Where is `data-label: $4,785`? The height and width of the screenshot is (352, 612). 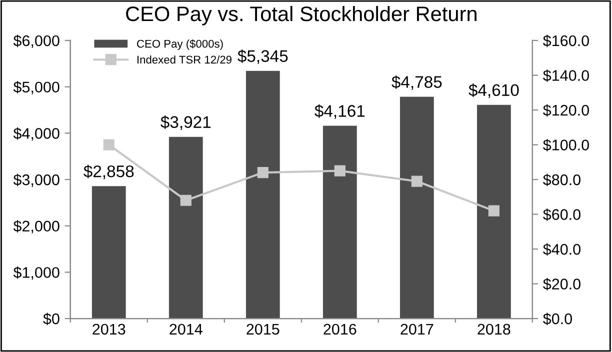 data-label: $4,785 is located at coordinates (417, 82).